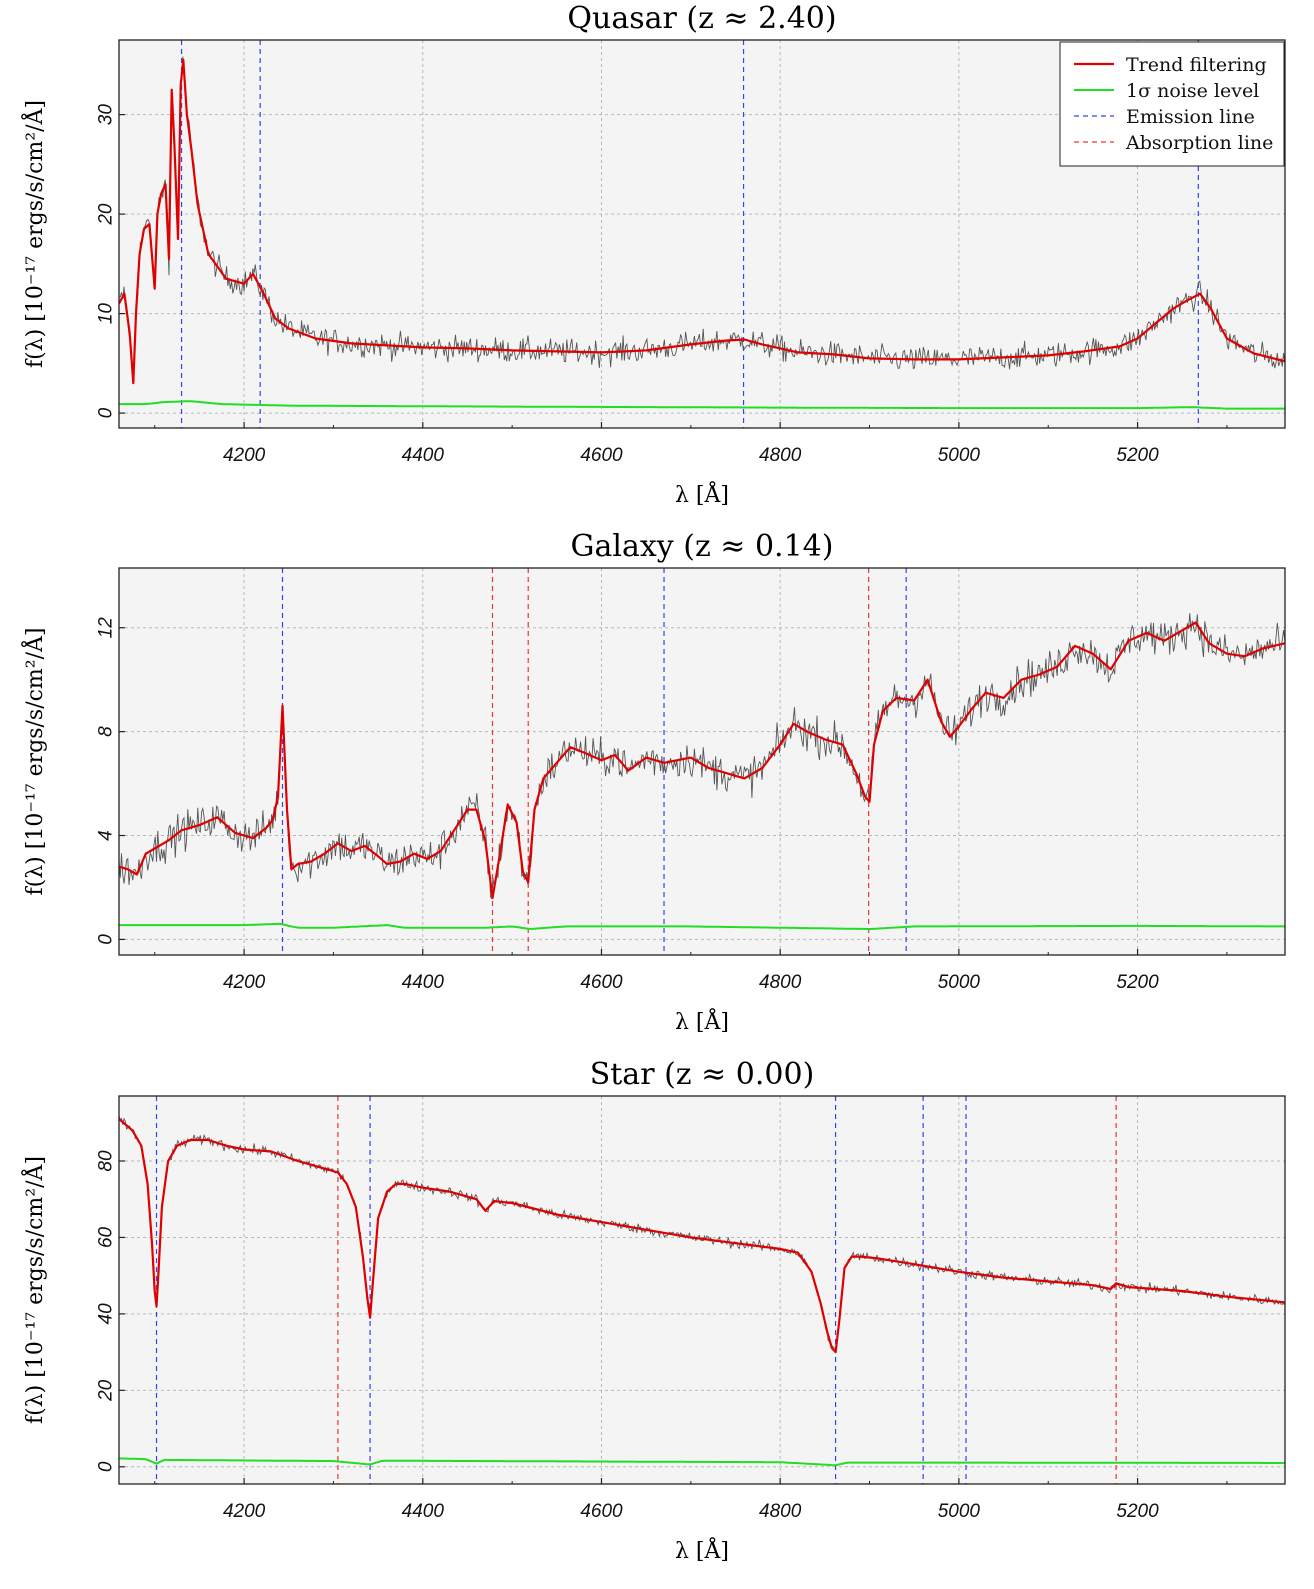 The image size is (1314, 1589). What do you see at coordinates (106, 1237) in the screenshot?
I see `y-tick-label: 60` at bounding box center [106, 1237].